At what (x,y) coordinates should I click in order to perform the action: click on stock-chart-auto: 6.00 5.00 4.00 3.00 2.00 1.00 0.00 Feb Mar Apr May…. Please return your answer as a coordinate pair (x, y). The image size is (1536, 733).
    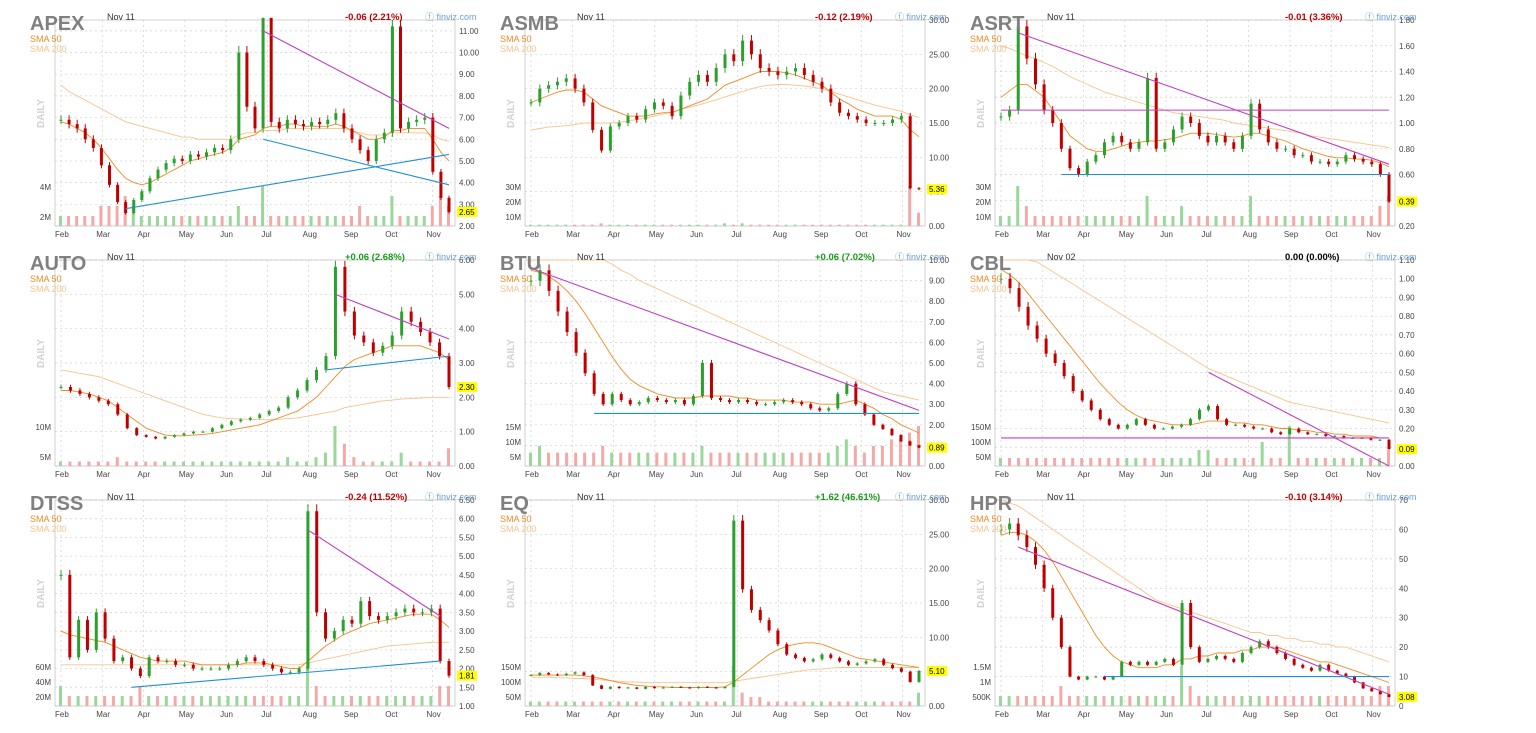
    Looking at the image, I should click on (238, 364).